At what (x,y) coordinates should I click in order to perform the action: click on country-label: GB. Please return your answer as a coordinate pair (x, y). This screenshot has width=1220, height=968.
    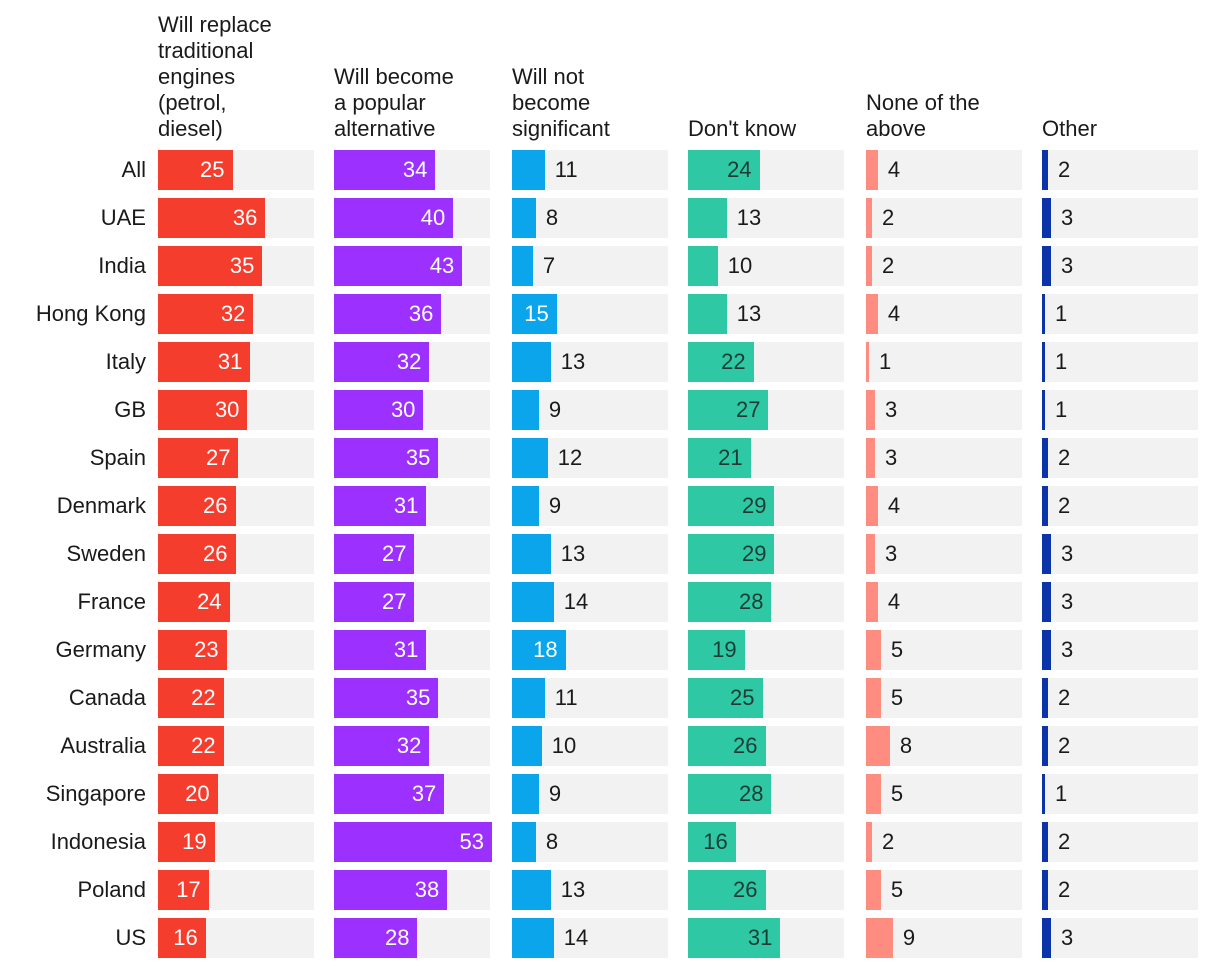
    Looking at the image, I should click on (130, 409).